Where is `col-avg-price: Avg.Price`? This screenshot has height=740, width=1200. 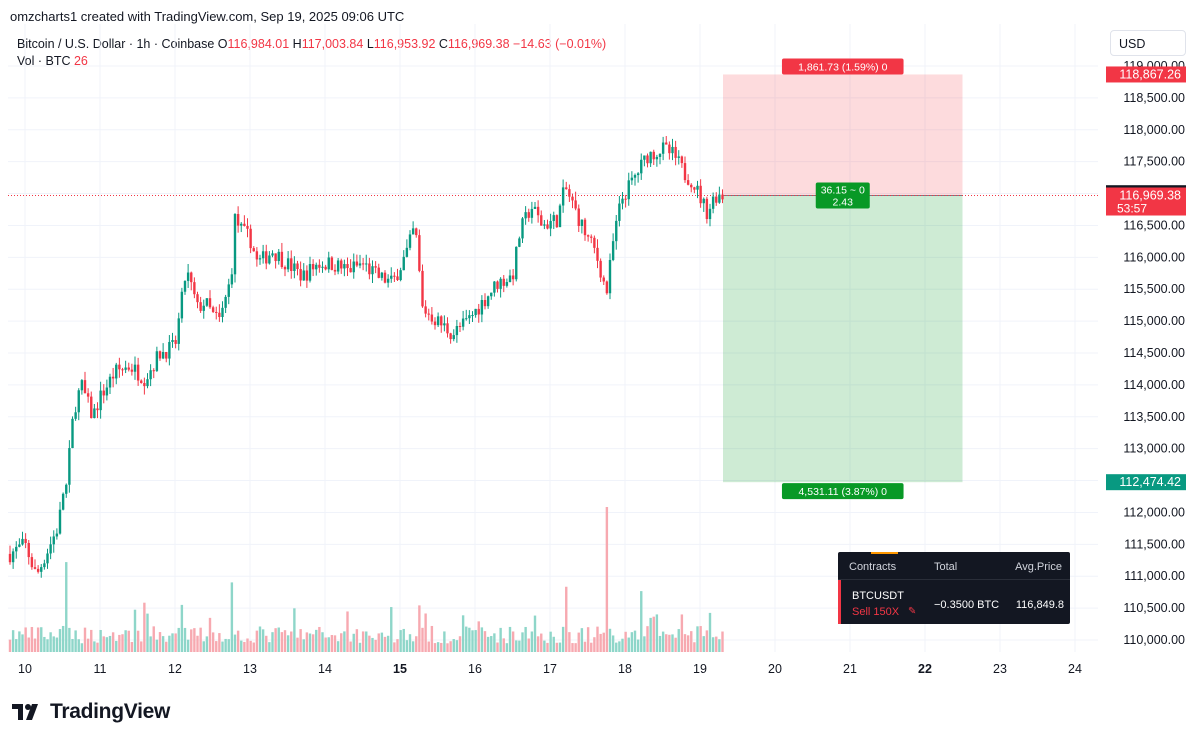
col-avg-price: Avg.Price is located at coordinates (1038, 567).